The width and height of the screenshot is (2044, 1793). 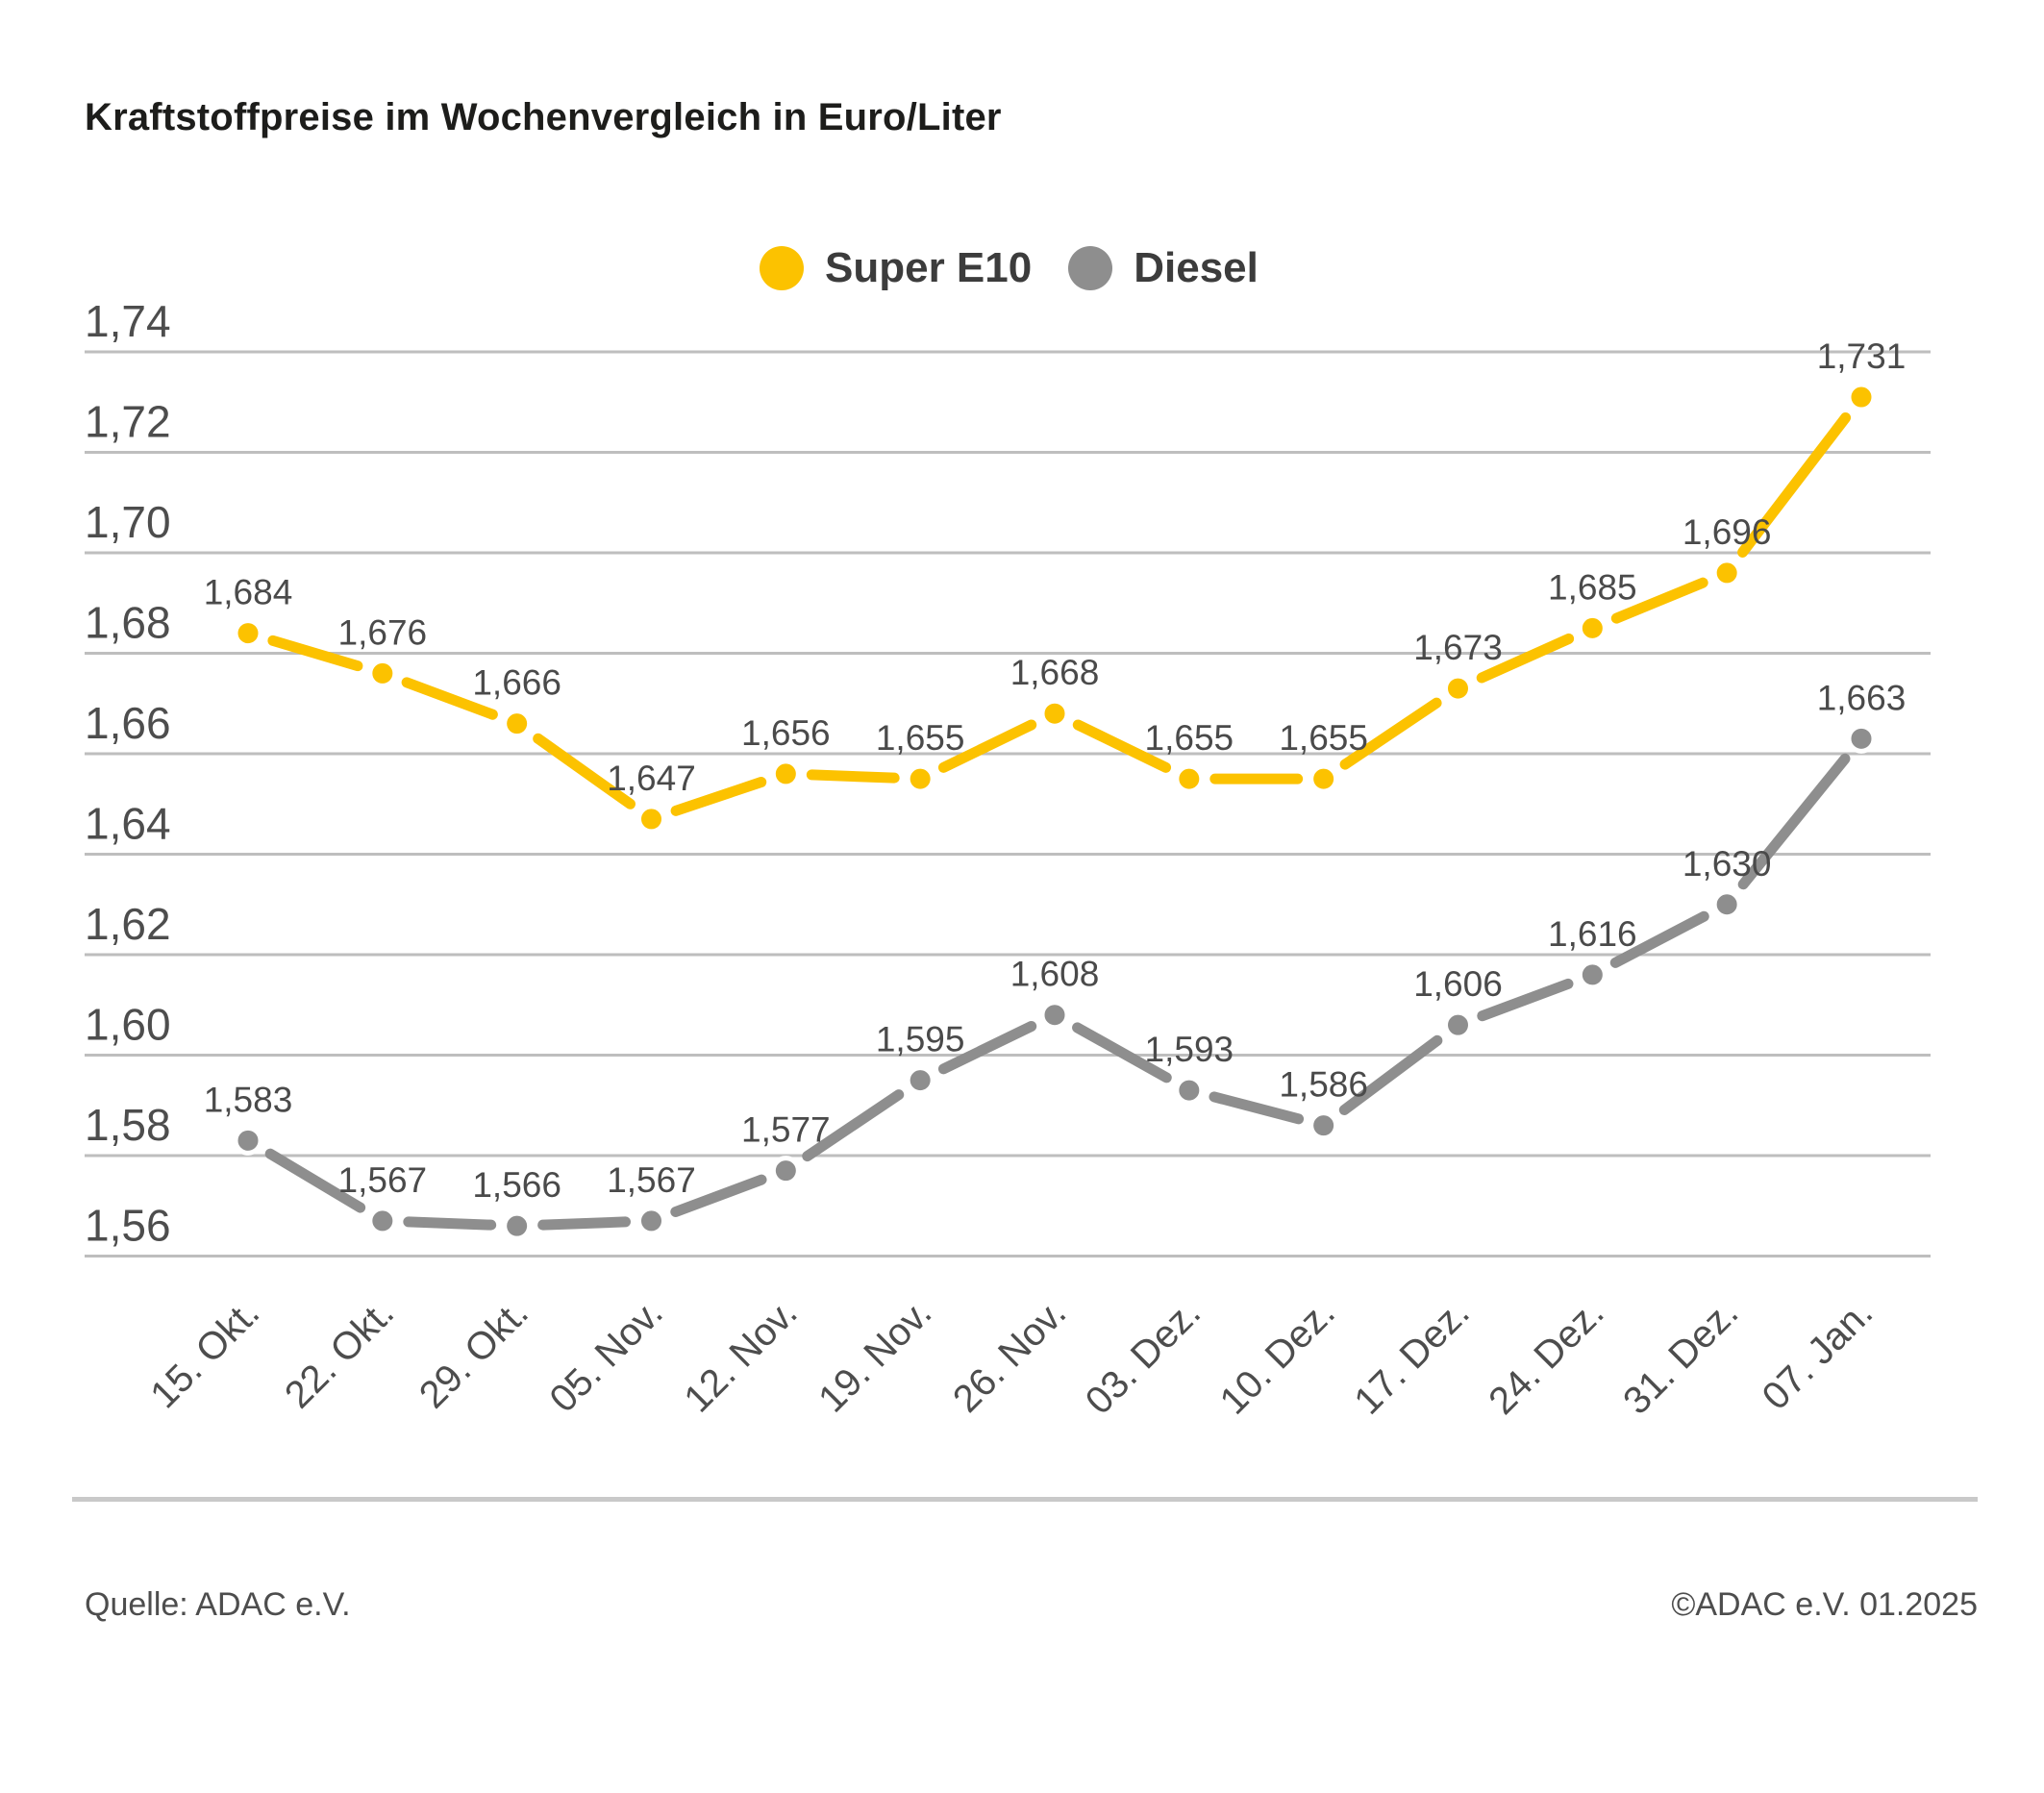 What do you see at coordinates (1458, 647) in the screenshot?
I see `data-point-label: 1,673` at bounding box center [1458, 647].